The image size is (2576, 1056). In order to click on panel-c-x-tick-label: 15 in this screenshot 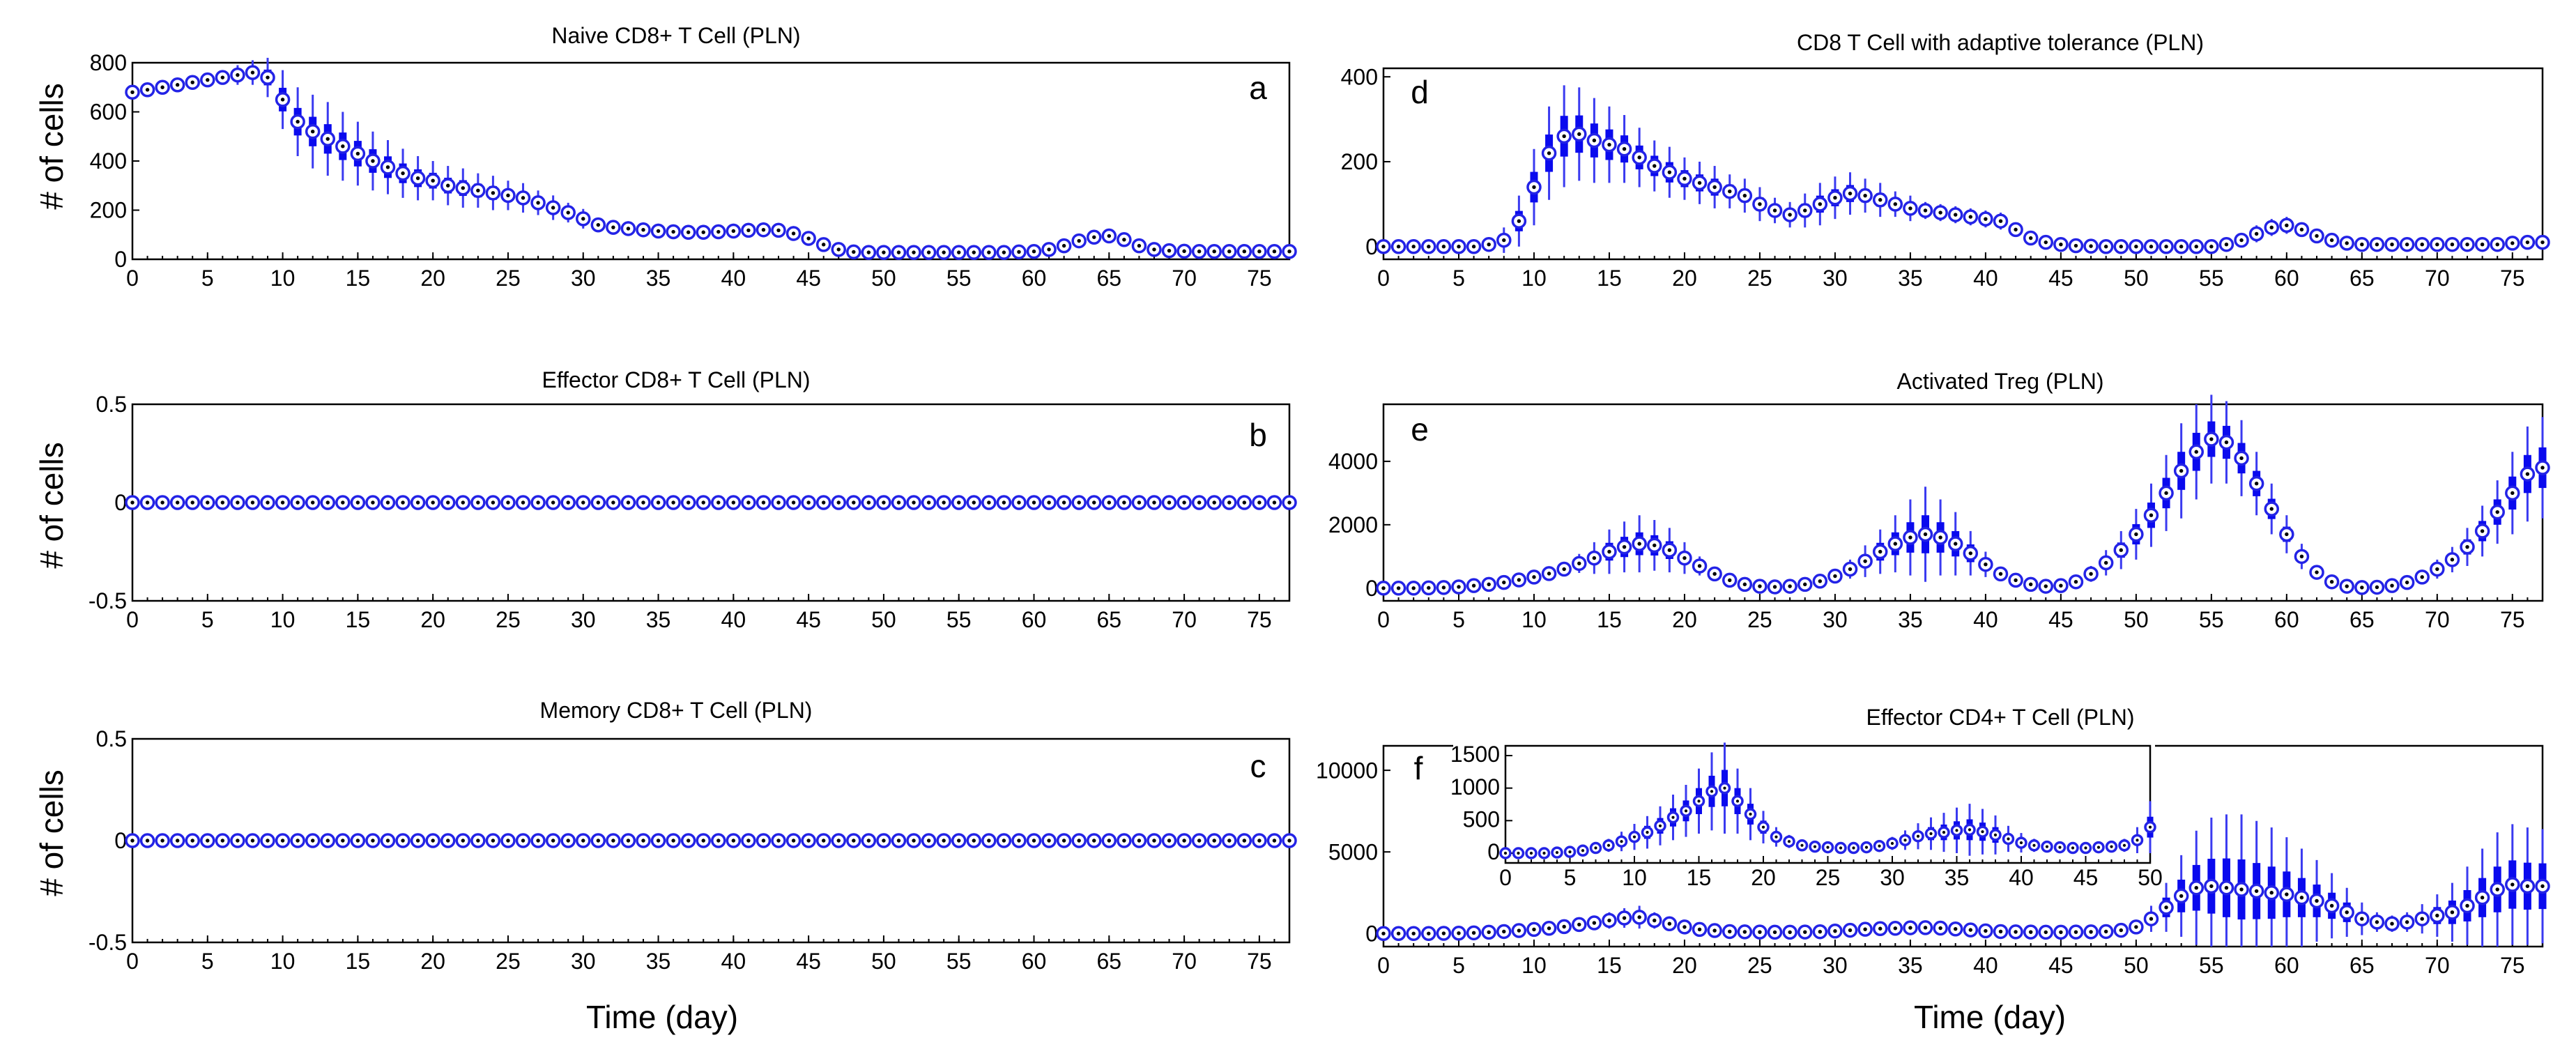, I will do `click(358, 961)`.